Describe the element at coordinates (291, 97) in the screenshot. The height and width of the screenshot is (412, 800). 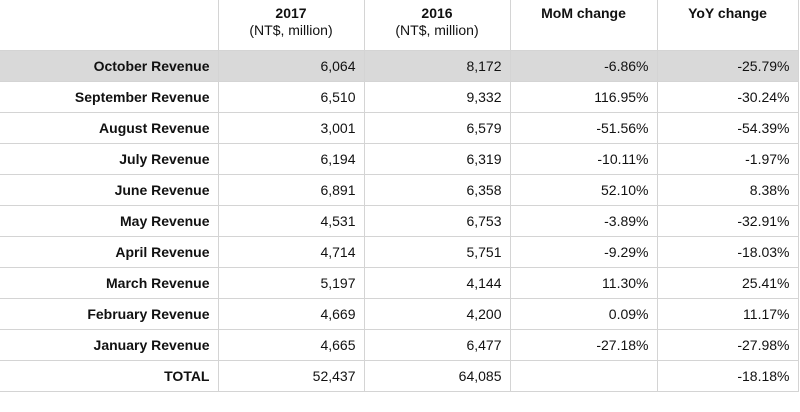
I see `value-2017: 6,510` at that location.